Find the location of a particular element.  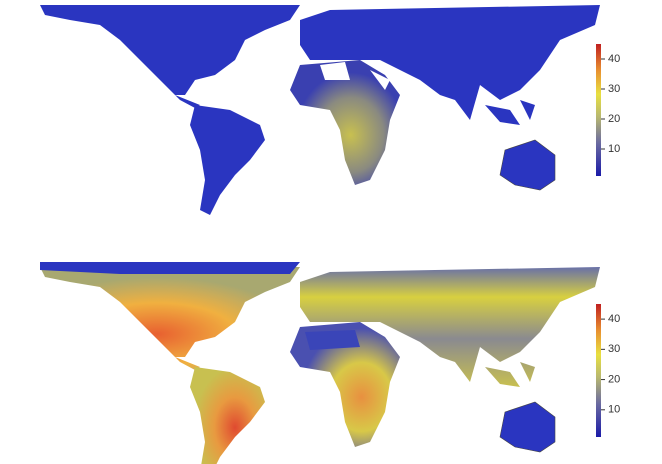

colorbar-bottom: 10 20 30 40 is located at coordinates (608, 370).